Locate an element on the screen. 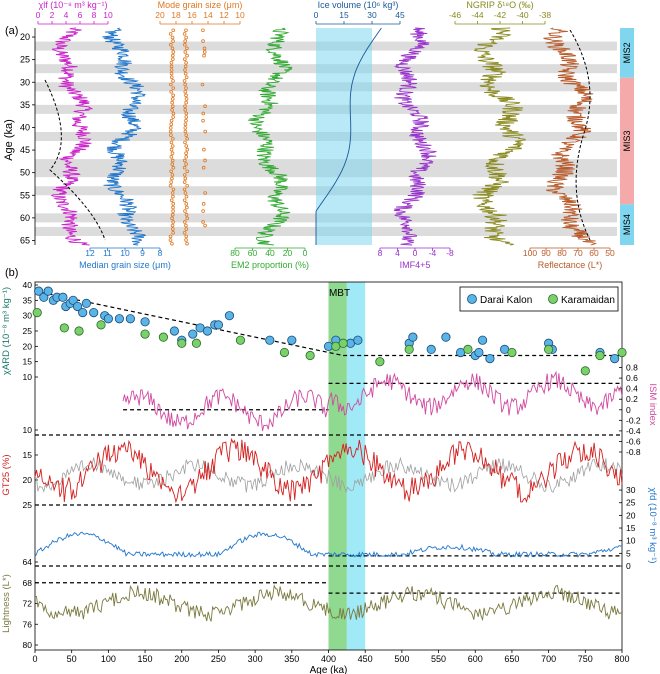 This screenshot has width=660, height=674. subplot-1: 0.80.60.40.20-0.2-0.4-0.6-0.8 ISM index is located at coordinates (390, 410).